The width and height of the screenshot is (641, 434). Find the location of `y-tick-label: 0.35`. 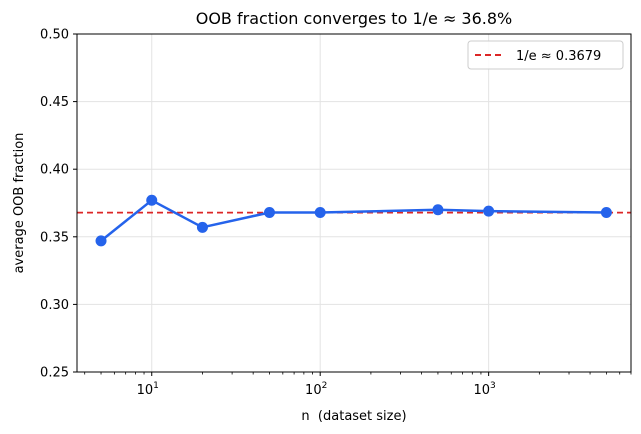

y-tick-label: 0.35 is located at coordinates (54, 237).